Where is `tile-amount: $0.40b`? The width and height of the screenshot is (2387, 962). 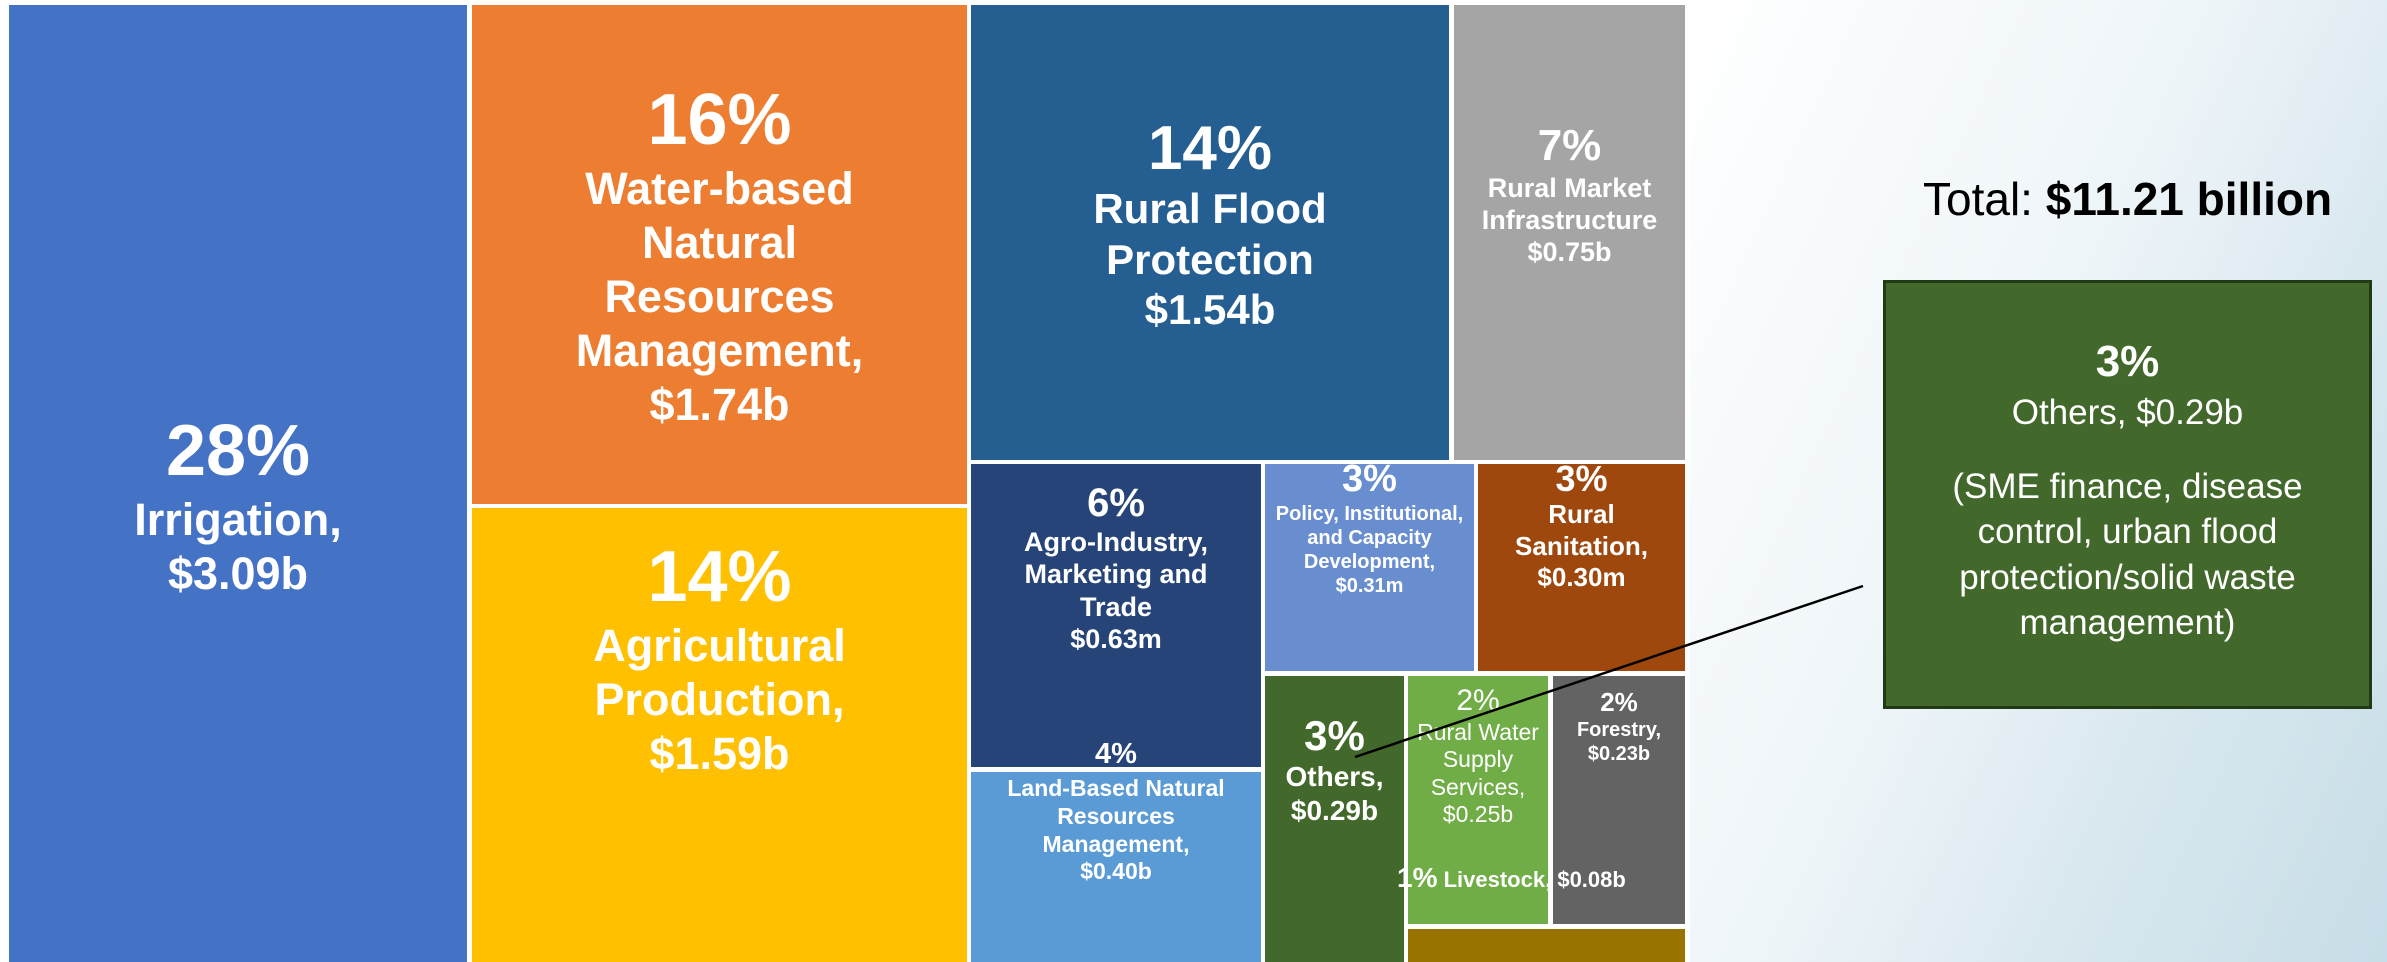
tile-amount: $0.40b is located at coordinates (1116, 871).